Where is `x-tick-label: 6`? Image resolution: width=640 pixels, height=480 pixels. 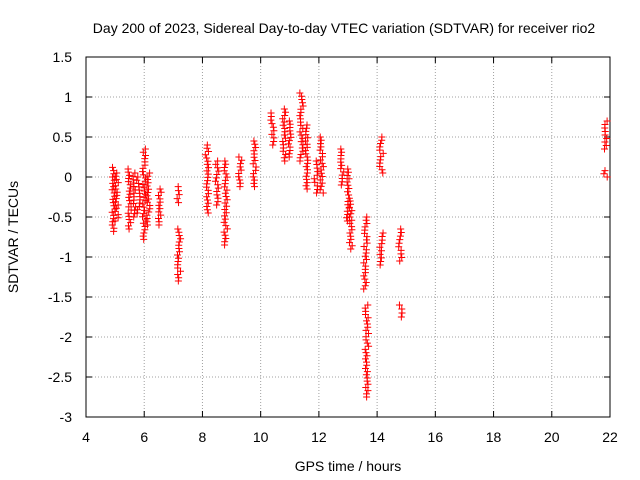
x-tick-label: 6 is located at coordinates (144, 437).